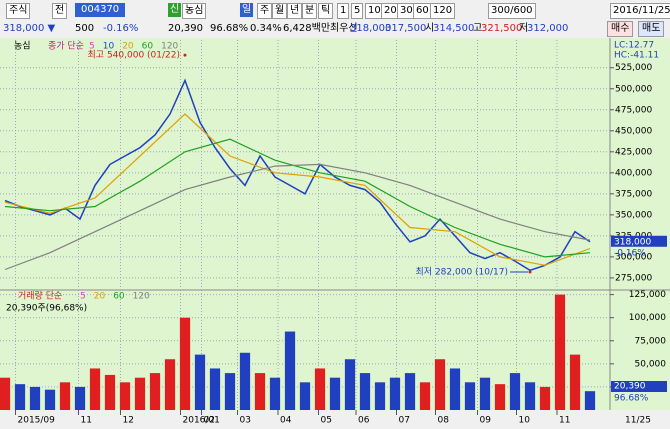  Describe the element at coordinates (647, 318) in the screenshot. I see `y-tick-label: 100,000` at that location.